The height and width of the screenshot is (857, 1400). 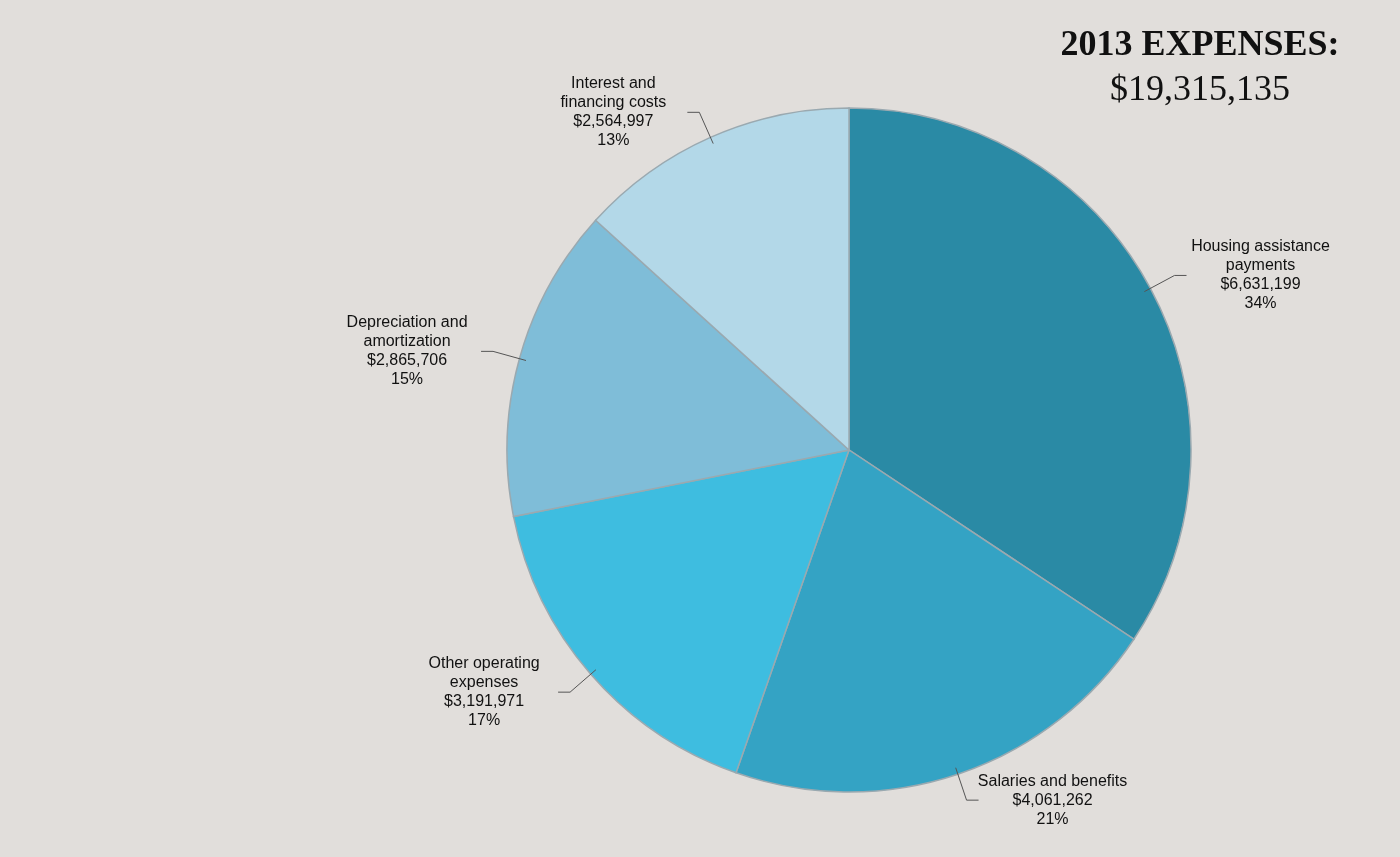 I want to click on slice-label: Interest and financing costs, so click(x=613, y=92).